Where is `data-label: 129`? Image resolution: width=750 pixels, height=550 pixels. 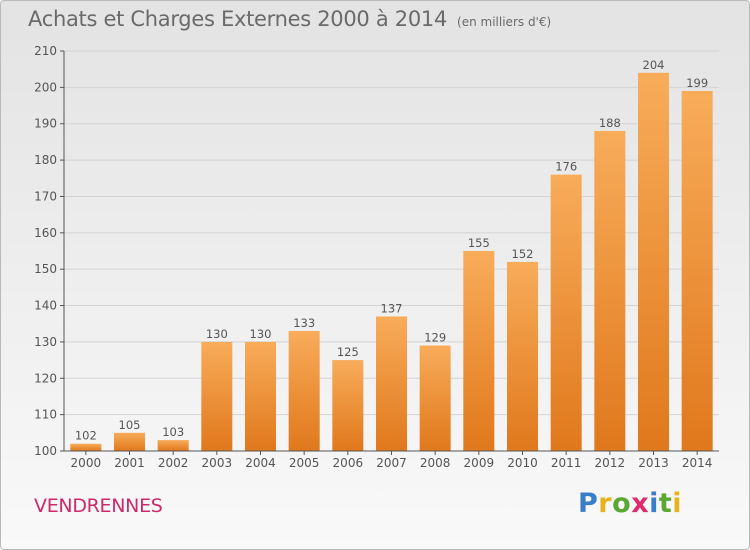 data-label: 129 is located at coordinates (435, 338).